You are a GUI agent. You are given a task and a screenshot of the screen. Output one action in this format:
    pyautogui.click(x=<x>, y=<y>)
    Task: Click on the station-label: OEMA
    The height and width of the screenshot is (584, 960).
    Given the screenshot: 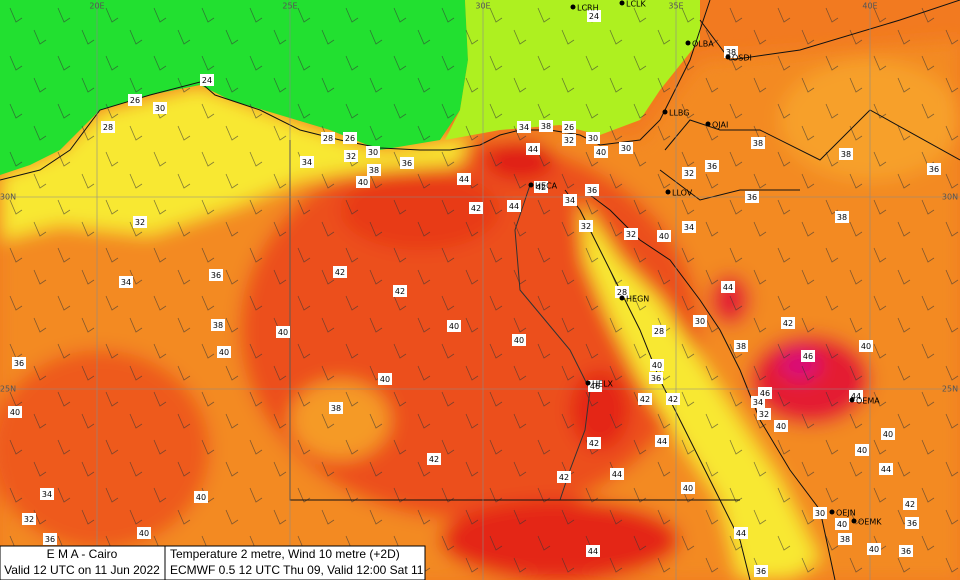 What is the action you would take?
    pyautogui.click(x=868, y=401)
    